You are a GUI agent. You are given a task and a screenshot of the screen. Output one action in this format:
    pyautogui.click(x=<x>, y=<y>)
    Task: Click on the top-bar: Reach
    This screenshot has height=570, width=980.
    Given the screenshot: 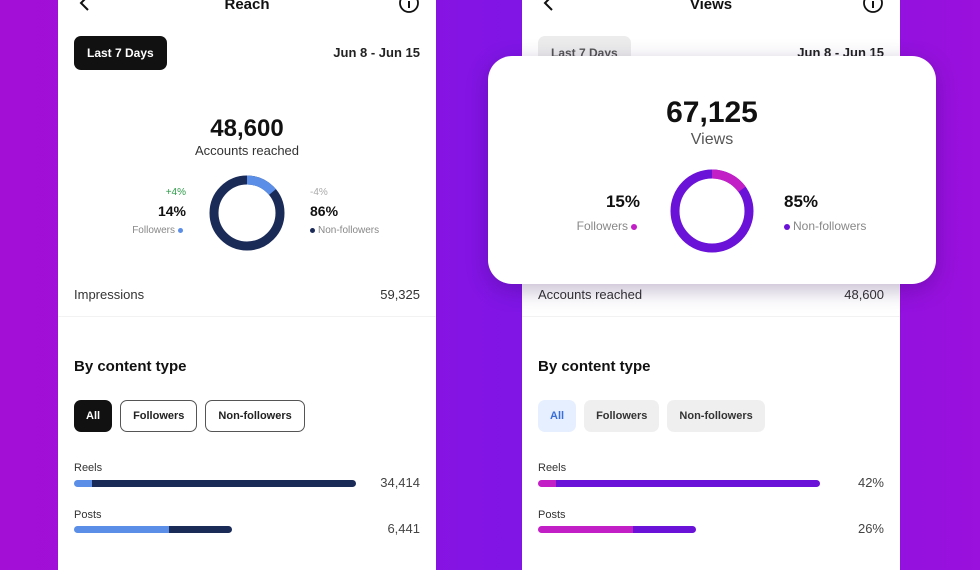 What is the action you would take?
    pyautogui.click(x=247, y=8)
    